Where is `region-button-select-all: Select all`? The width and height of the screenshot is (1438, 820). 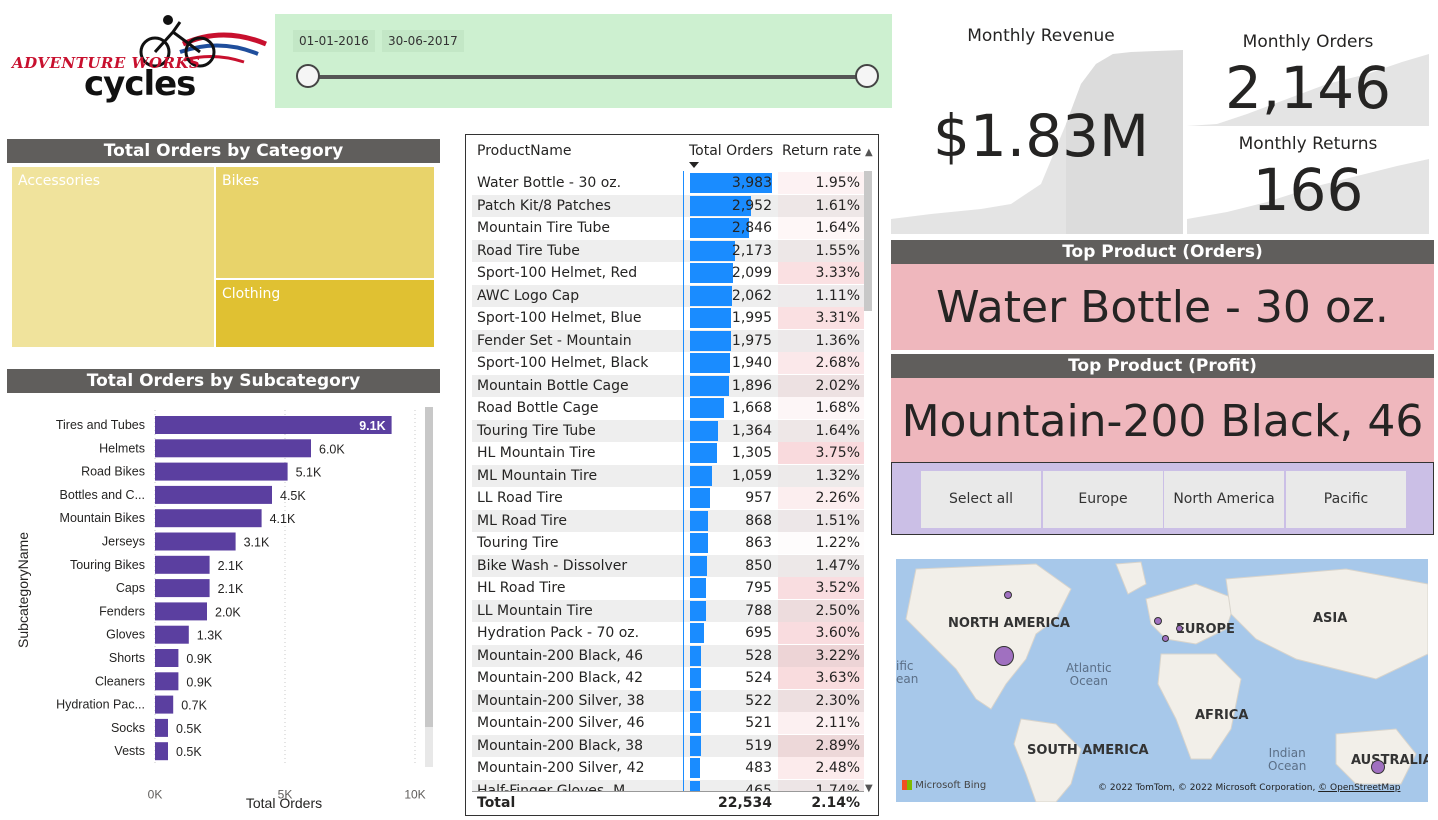
region-button-select-all: Select all is located at coordinates (981, 499).